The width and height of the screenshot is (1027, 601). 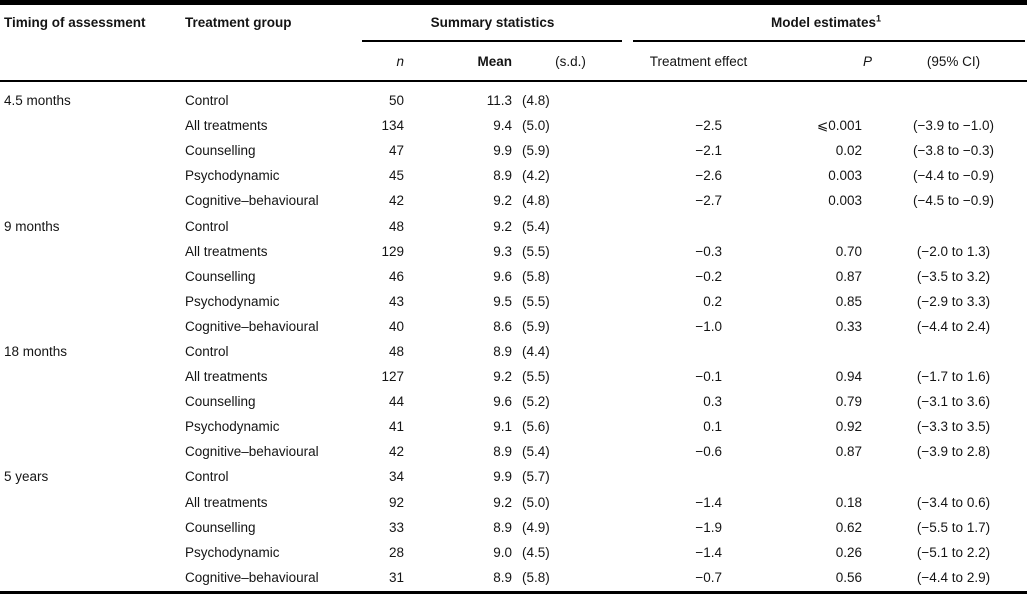 What do you see at coordinates (708, 176) in the screenshot?
I see `effect-cell: −2.6` at bounding box center [708, 176].